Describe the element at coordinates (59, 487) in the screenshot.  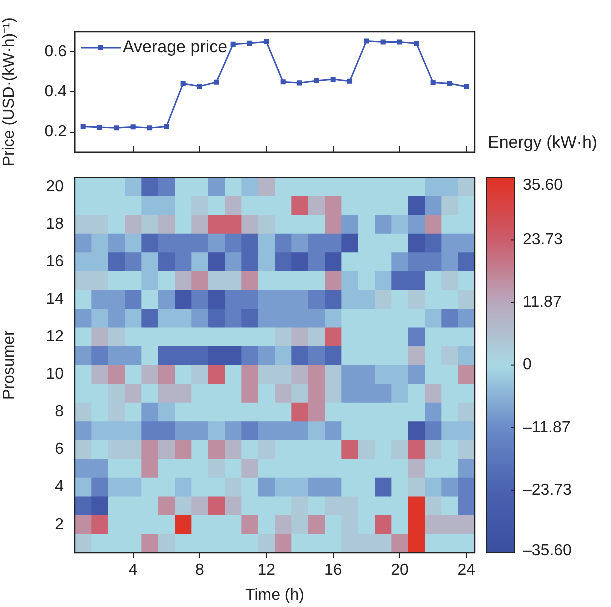
I see `y-tick-label: 4` at that location.